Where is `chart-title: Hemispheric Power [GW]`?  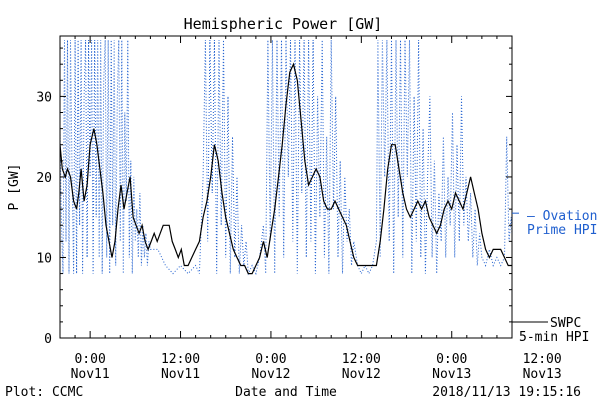
chart-title: Hemispheric Power [GW] is located at coordinates (283, 24).